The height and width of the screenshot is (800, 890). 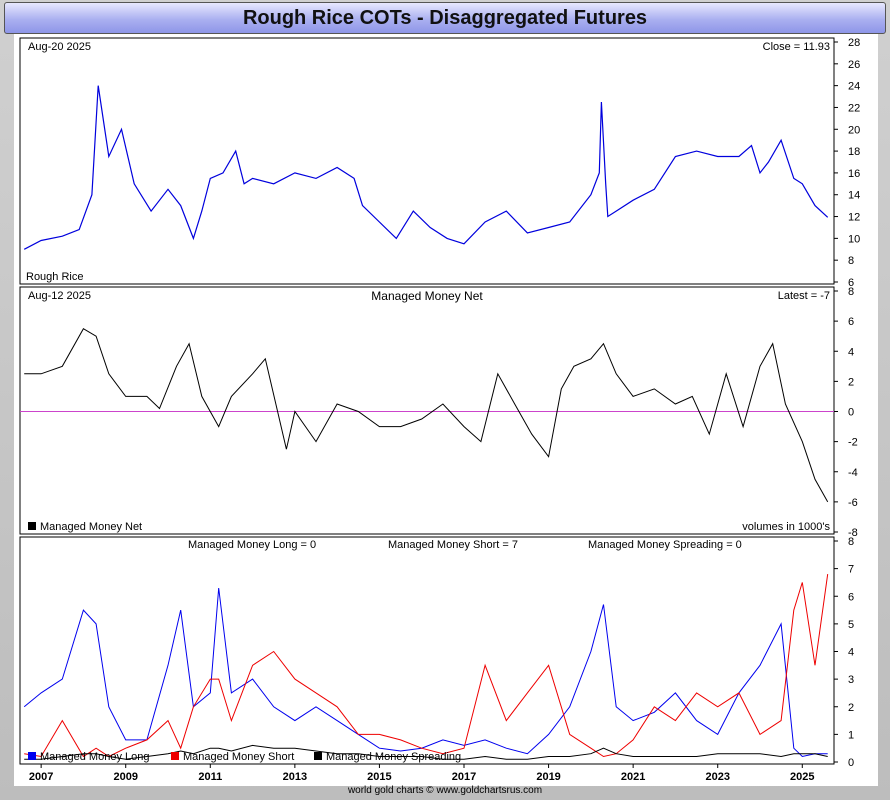 I want to click on price-corner-label: Rough Rice, so click(x=54, y=277).